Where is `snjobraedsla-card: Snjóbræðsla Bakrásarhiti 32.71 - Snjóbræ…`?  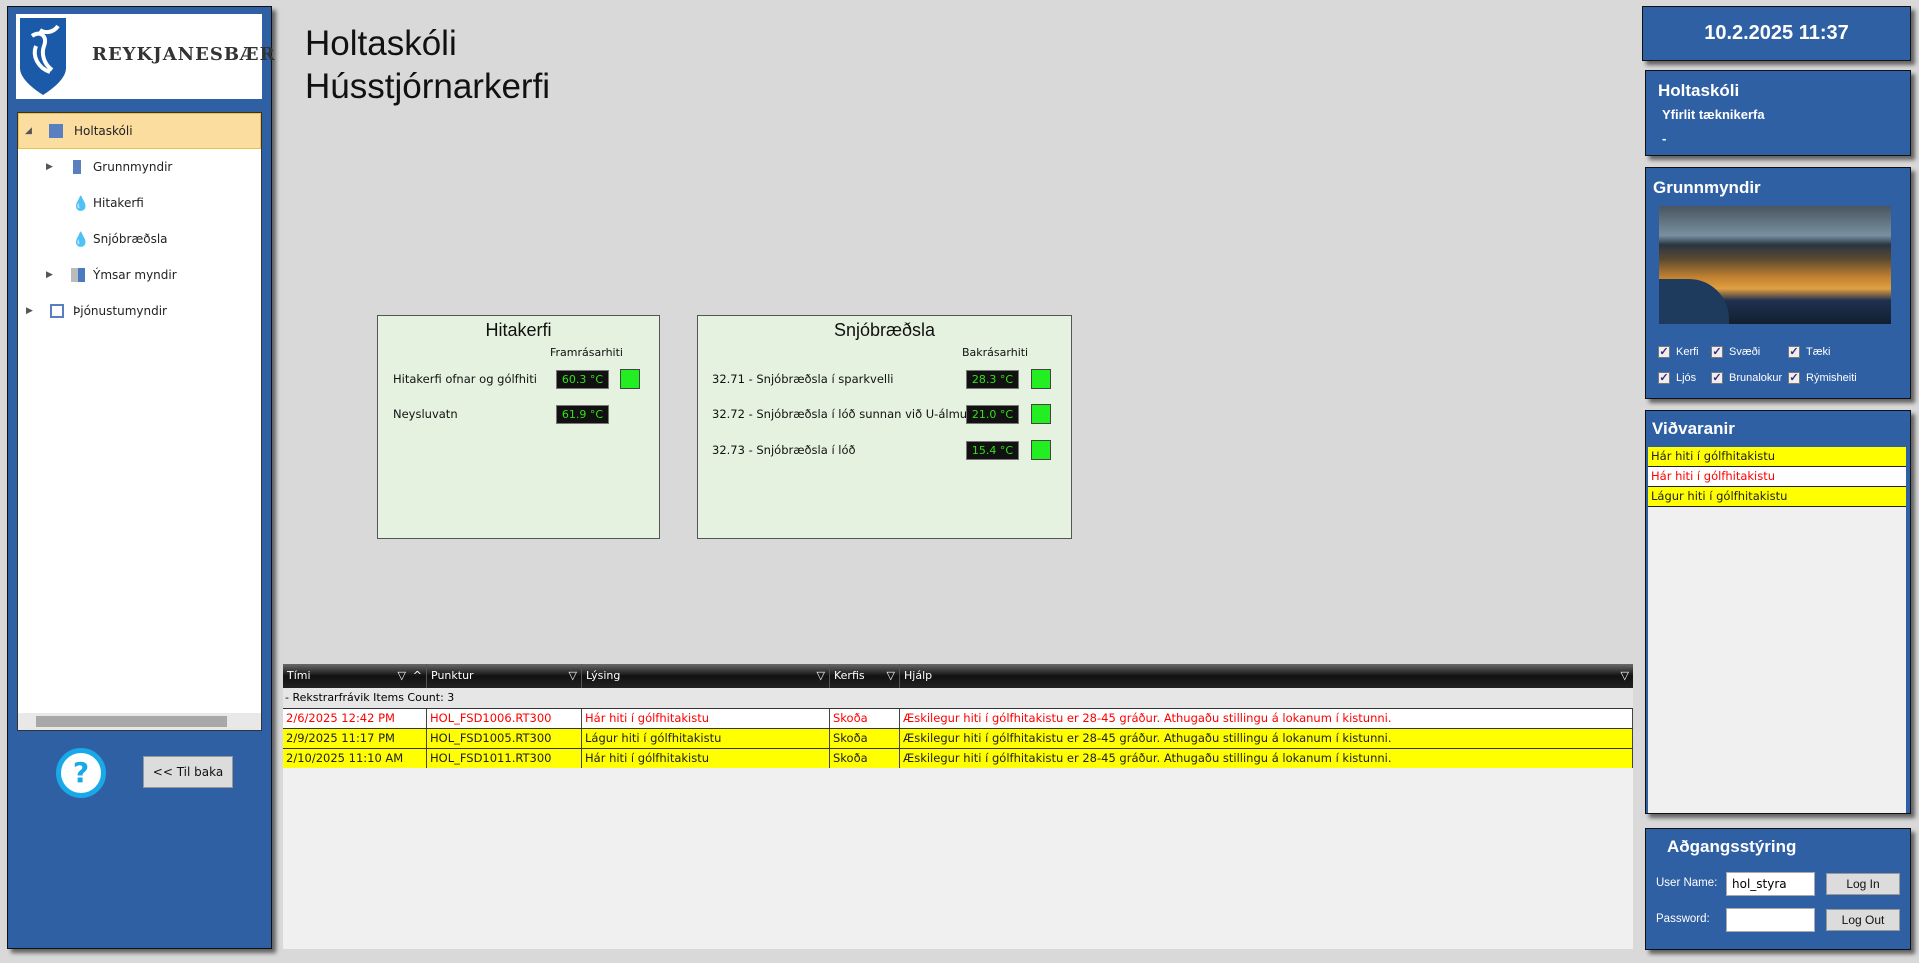
snjobraedsla-card: Snjóbræðsla Bakrásarhiti 32.71 - Snjóbræ… is located at coordinates (884, 427).